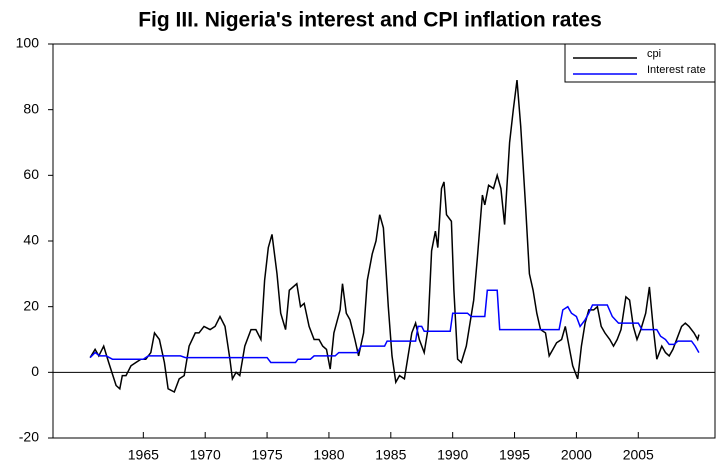 This screenshot has height=466, width=725. What do you see at coordinates (29, 437) in the screenshot?
I see `y-tick-label: -20` at bounding box center [29, 437].